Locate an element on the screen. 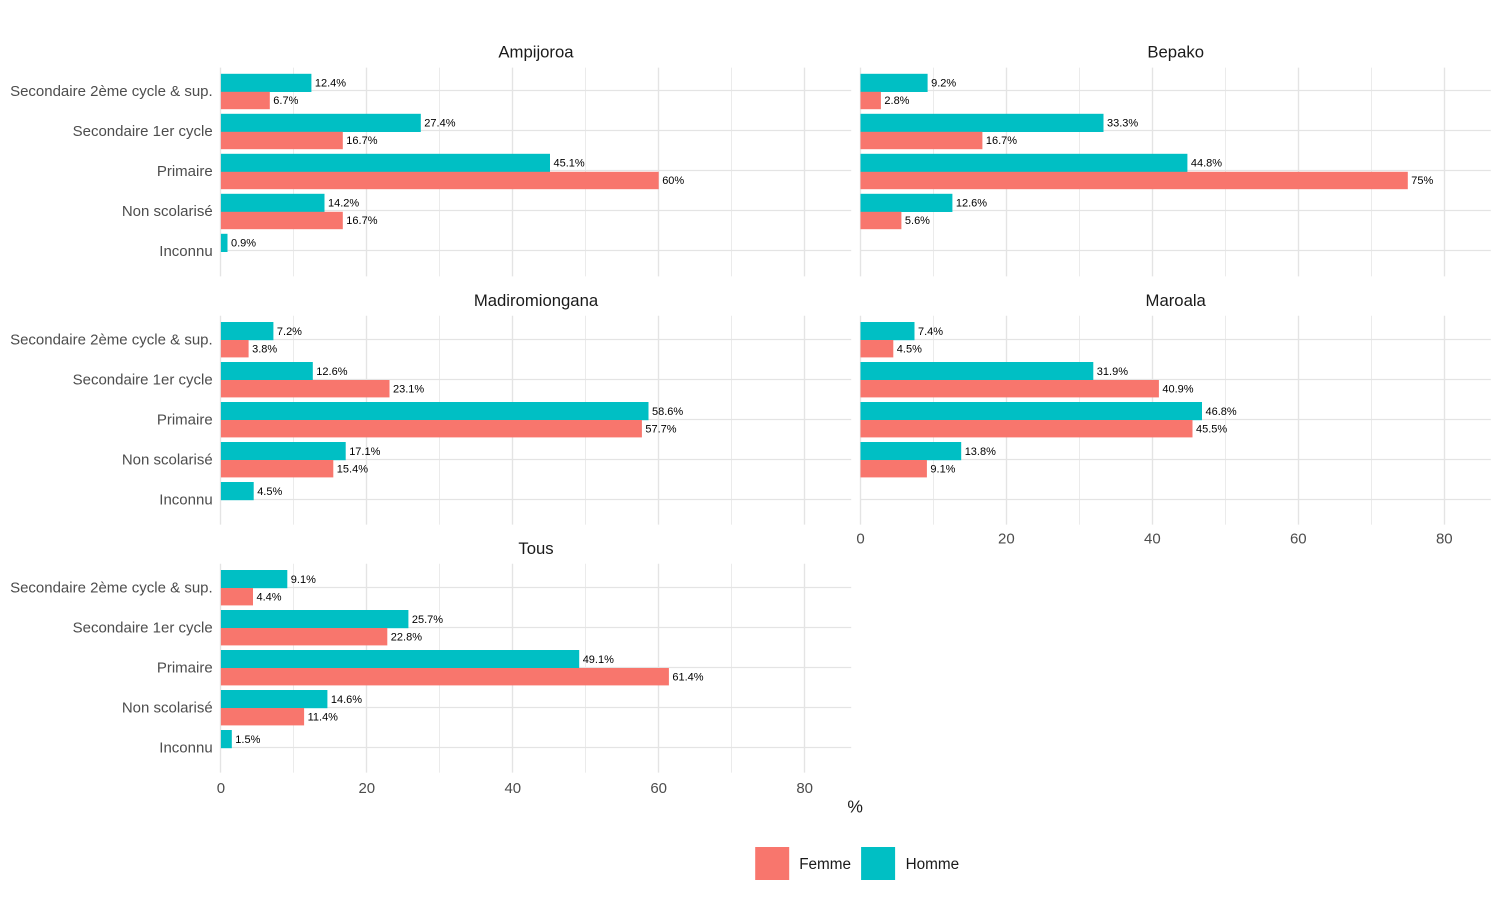  svg-text: 46.8% is located at coordinates (1221, 412).